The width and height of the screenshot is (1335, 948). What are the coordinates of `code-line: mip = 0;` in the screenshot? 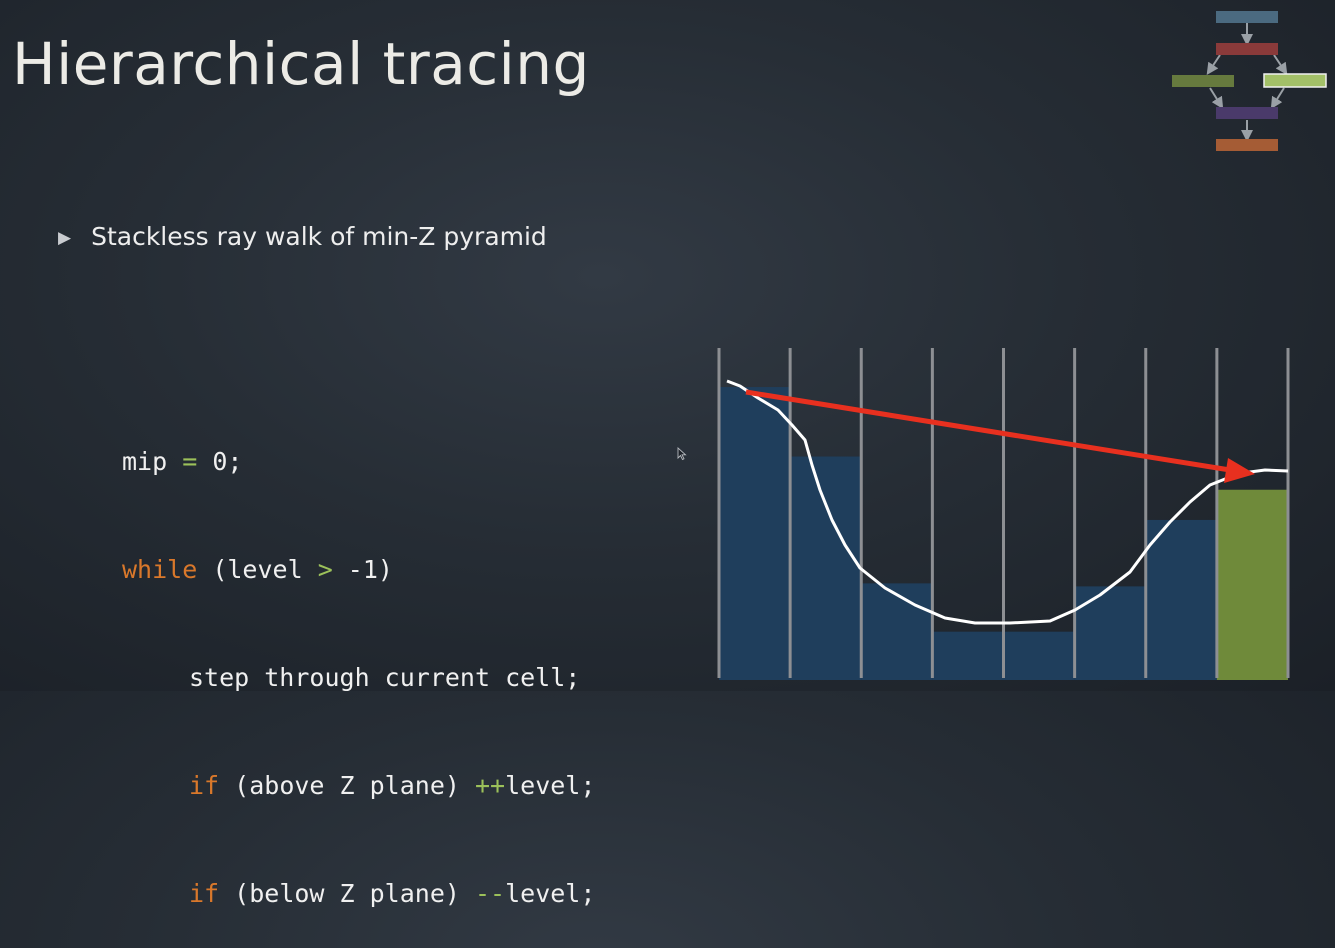 It's located at (358, 462).